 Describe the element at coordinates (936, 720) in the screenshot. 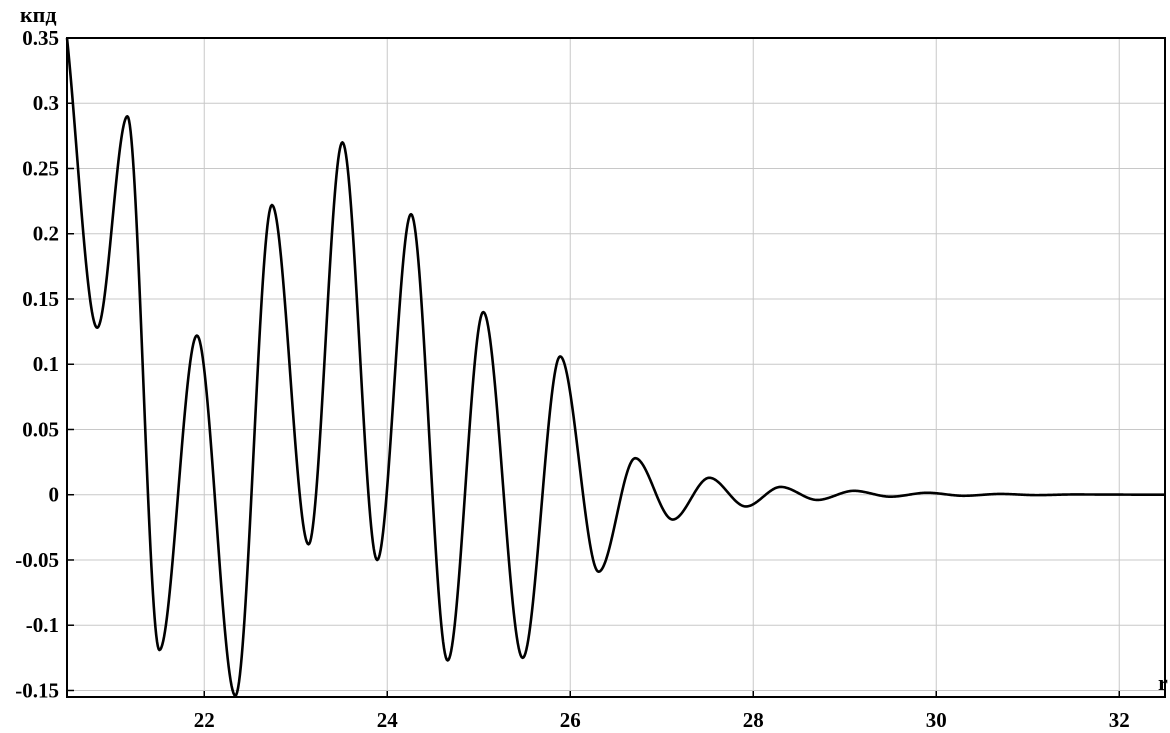

I see `x-tick-label: 30` at that location.